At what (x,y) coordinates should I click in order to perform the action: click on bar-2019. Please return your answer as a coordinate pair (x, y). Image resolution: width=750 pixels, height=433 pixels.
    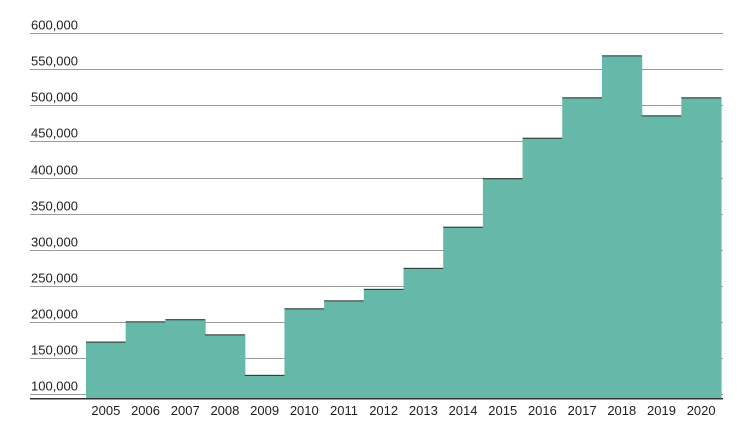
    Looking at the image, I should click on (661, 256).